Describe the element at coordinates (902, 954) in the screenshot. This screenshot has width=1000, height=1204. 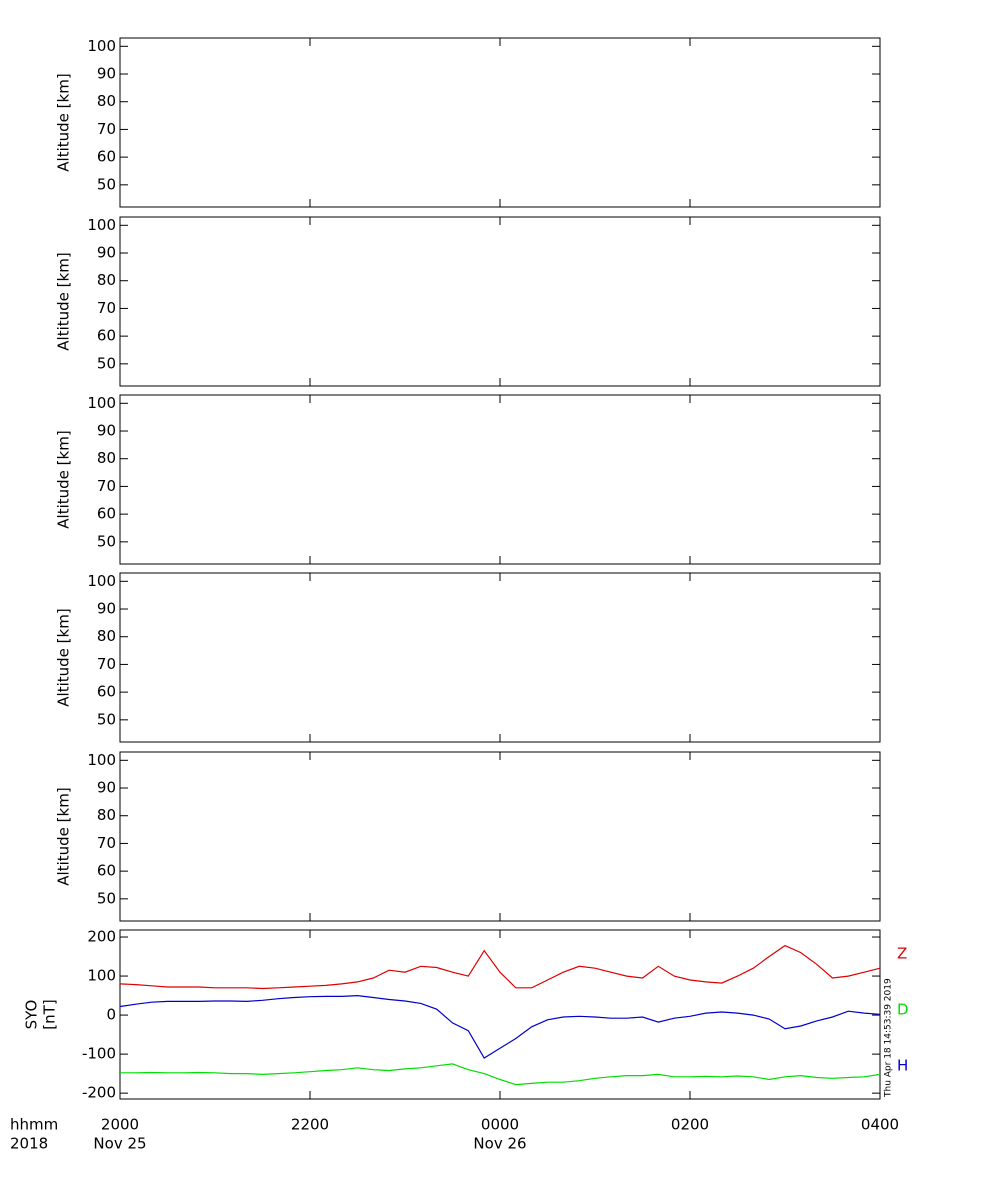
I see `legend-label: Z` at that location.